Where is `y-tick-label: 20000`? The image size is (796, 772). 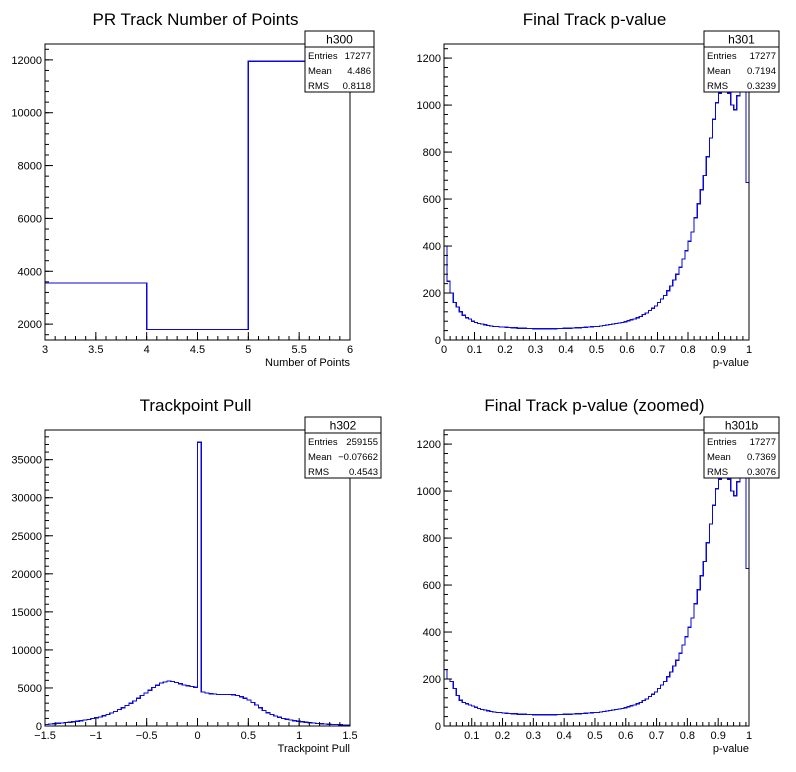
y-tick-label: 20000 is located at coordinates (26, 575).